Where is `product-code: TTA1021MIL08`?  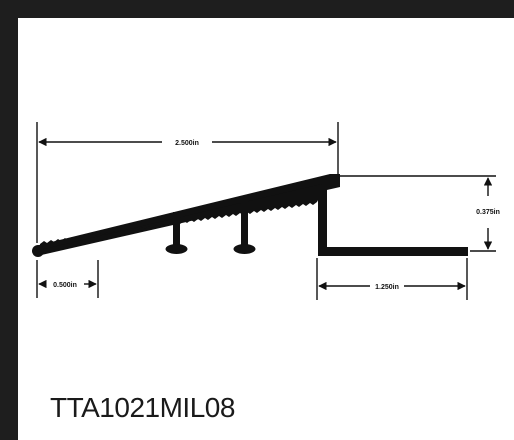
product-code: TTA1021MIL08 is located at coordinates (142, 407).